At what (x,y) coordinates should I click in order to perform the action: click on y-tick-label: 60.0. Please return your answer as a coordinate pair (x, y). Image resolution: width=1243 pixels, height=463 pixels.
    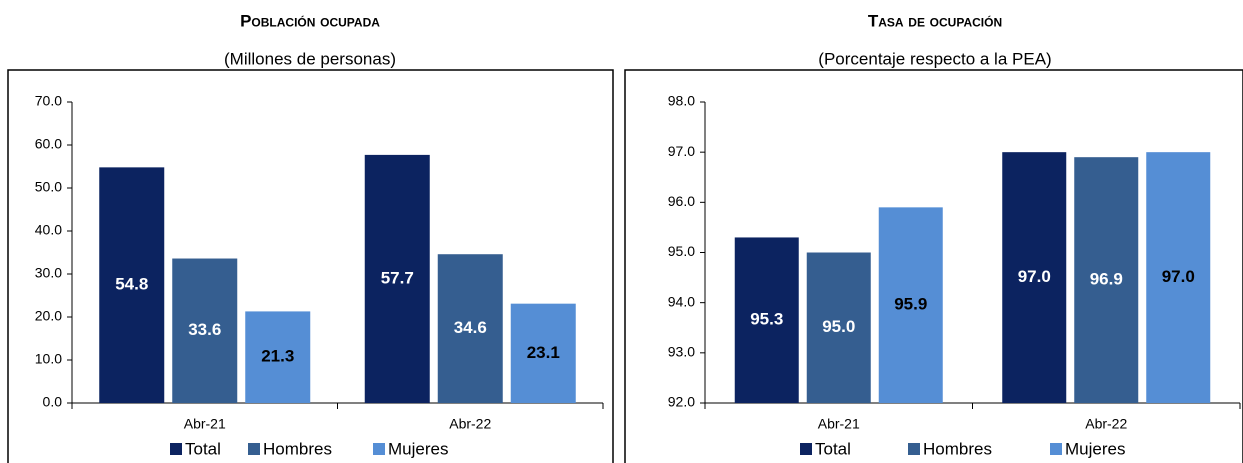
    Looking at the image, I should click on (48, 144).